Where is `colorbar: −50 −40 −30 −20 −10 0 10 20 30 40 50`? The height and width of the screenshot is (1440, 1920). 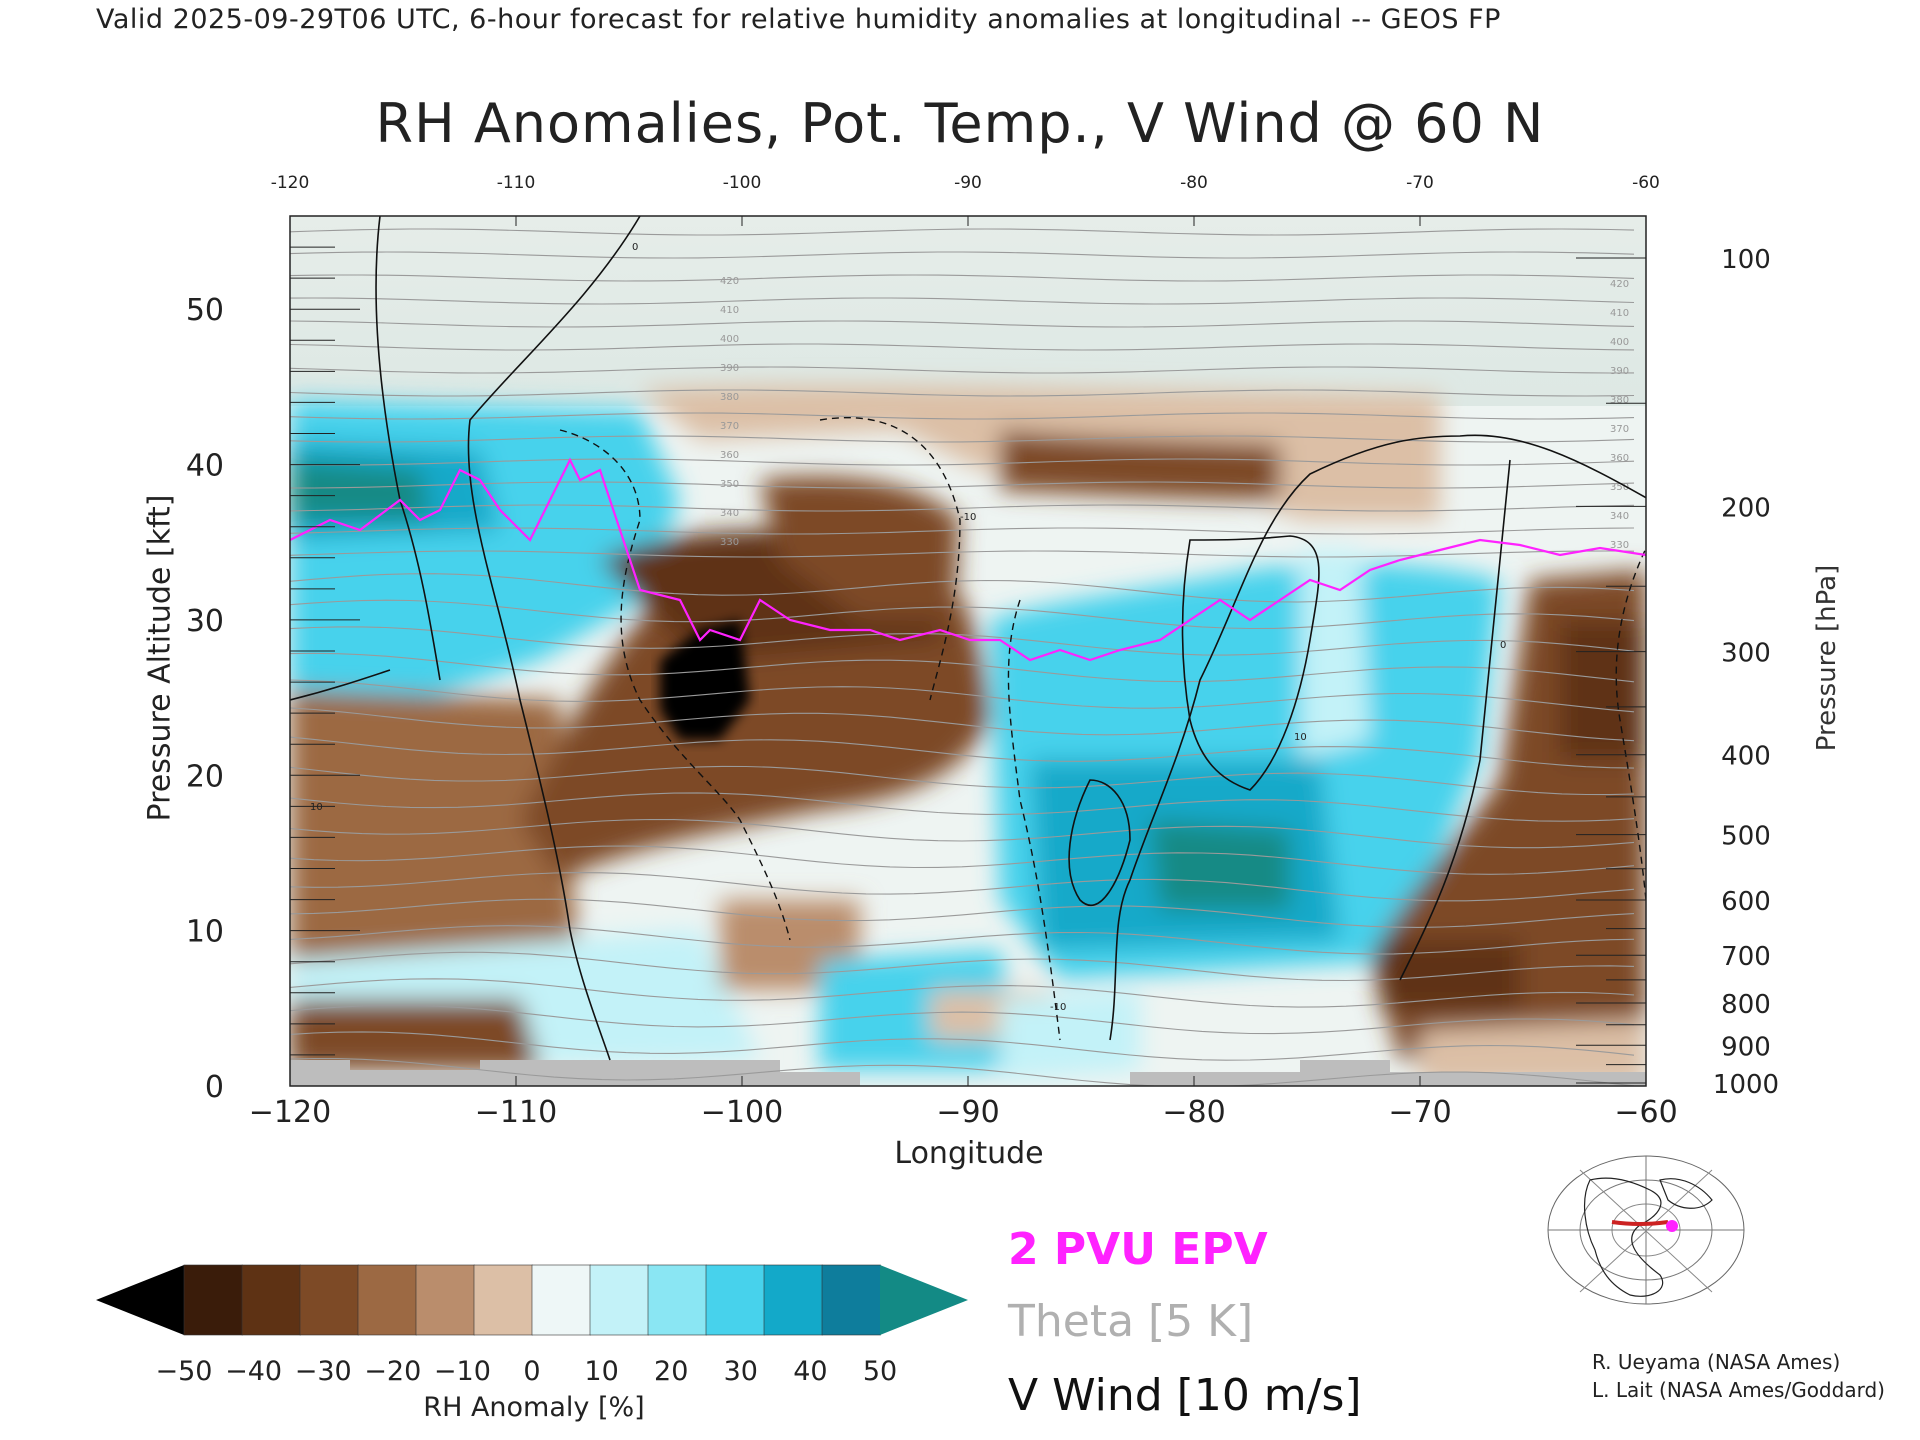
colorbar: −50 −40 −30 −20 −10 0 10 20 30 40 50 is located at coordinates (532, 1325).